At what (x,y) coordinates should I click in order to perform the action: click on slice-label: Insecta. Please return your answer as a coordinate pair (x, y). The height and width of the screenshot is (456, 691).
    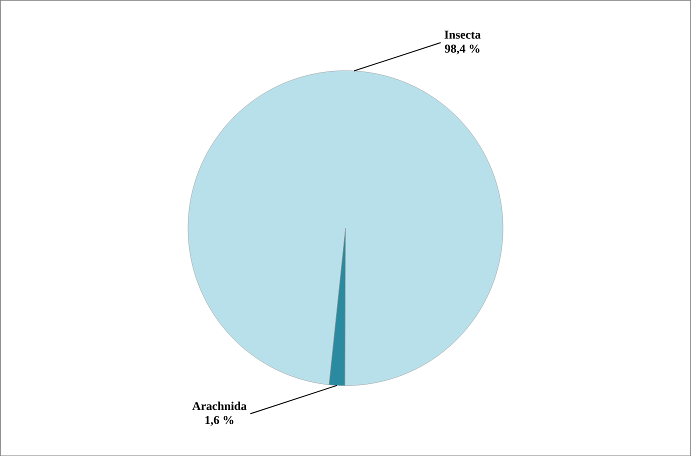
    Looking at the image, I should click on (462, 34).